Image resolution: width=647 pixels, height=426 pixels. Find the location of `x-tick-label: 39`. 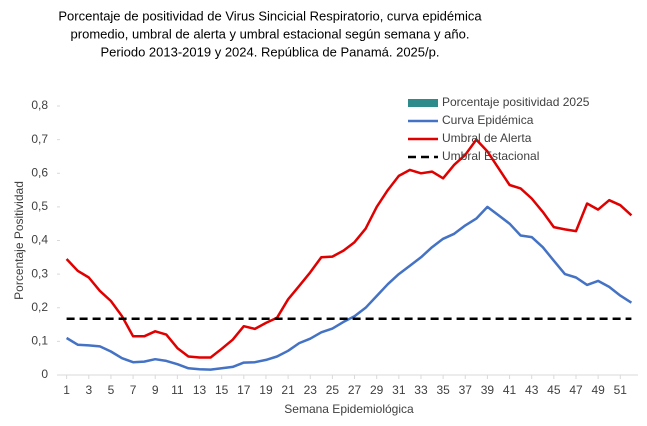

x-tick-label: 39 is located at coordinates (488, 390).